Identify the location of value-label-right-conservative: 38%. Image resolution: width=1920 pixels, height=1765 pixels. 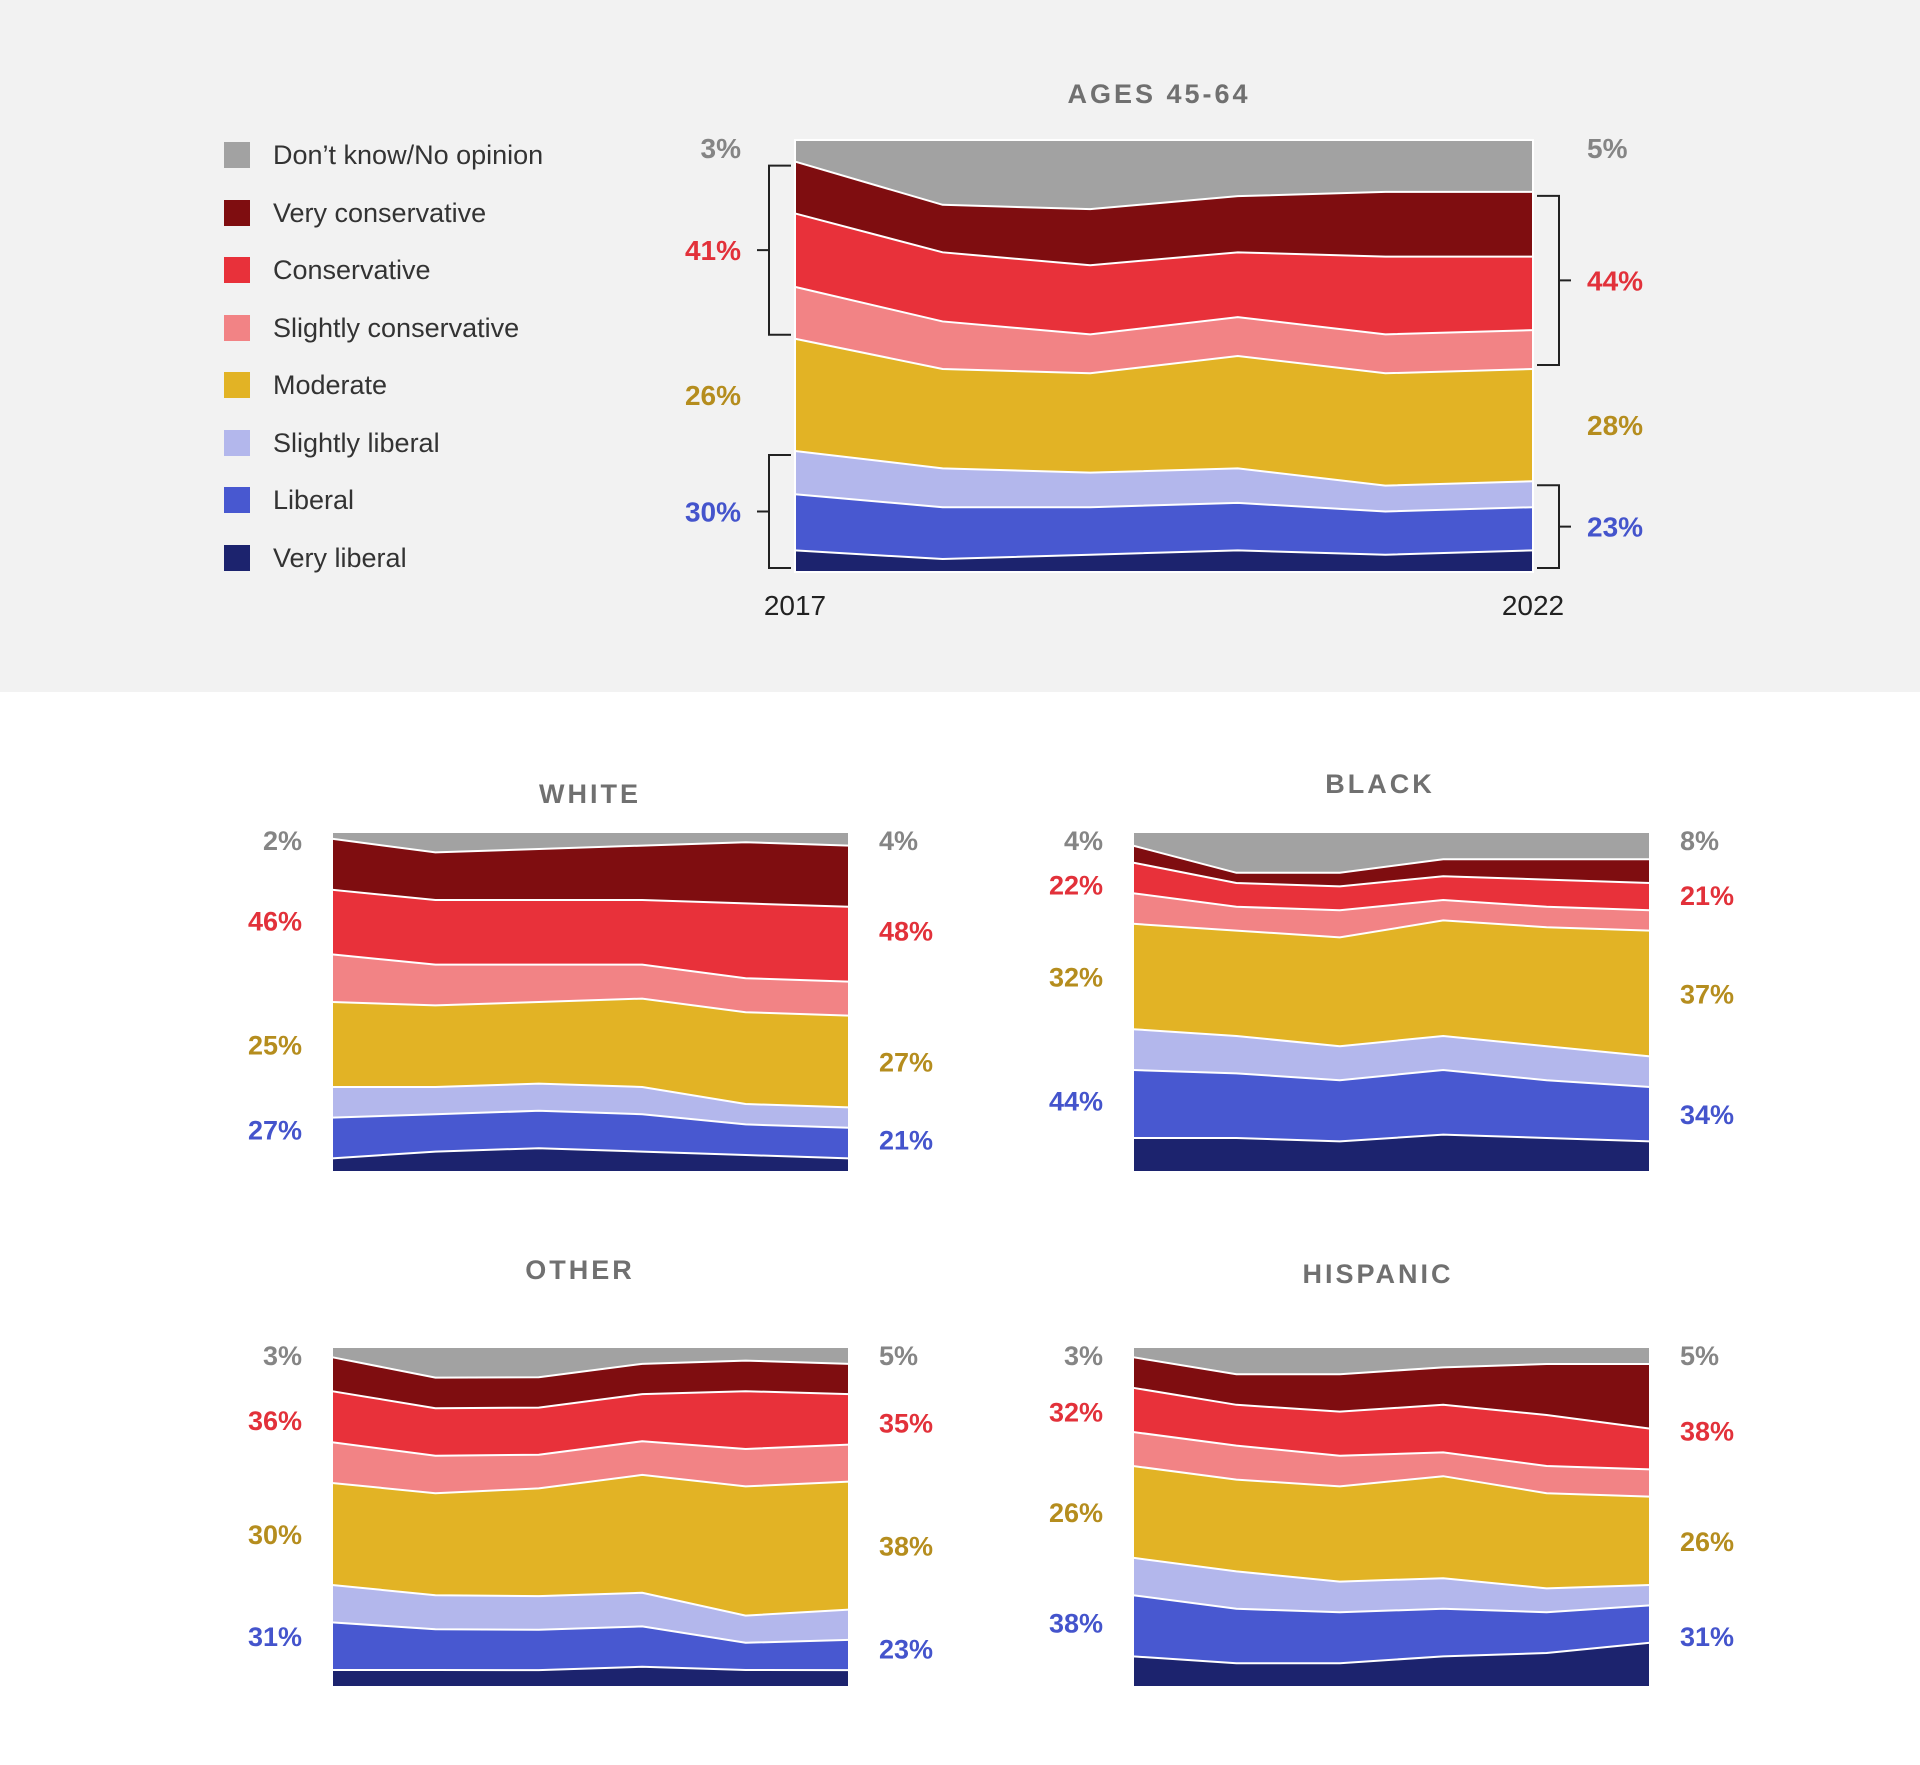
(1707, 1431).